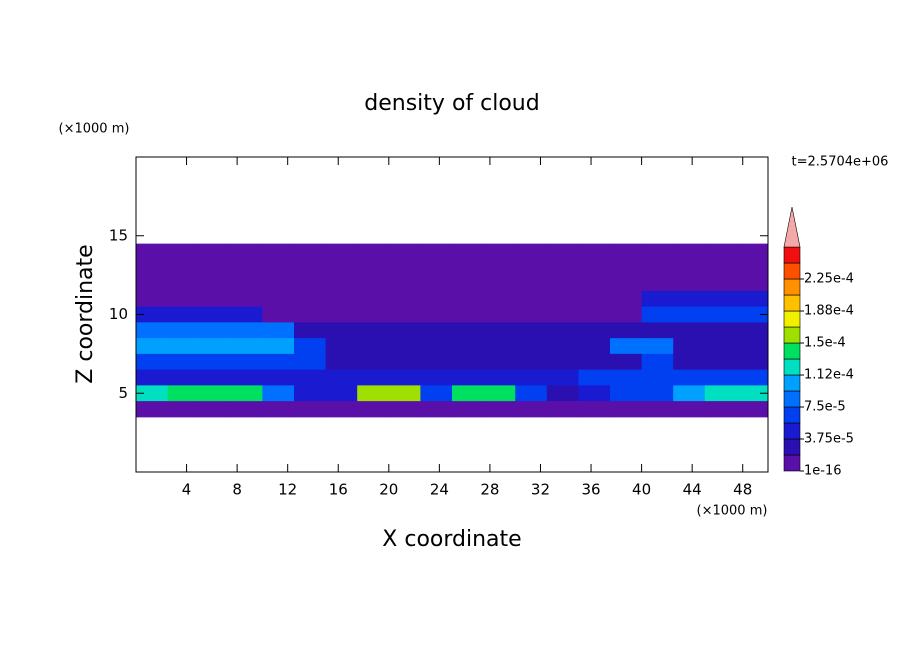 The height and width of the screenshot is (654, 904). What do you see at coordinates (540, 490) in the screenshot?
I see `x-tick-label: 32` at bounding box center [540, 490].